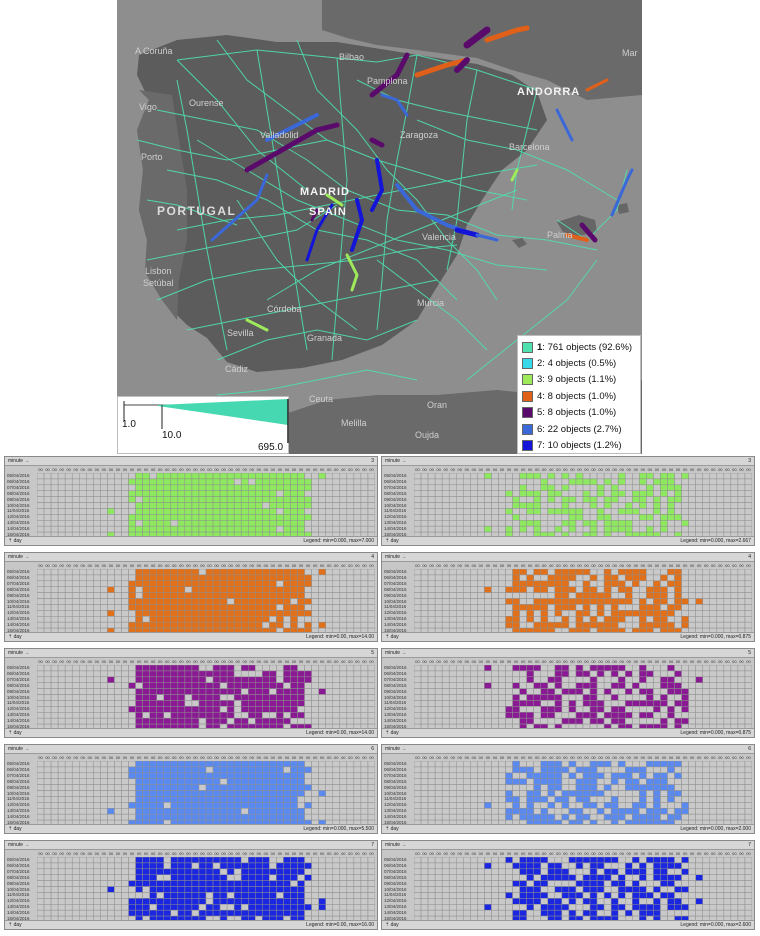 The height and width of the screenshot is (936, 760). I want to click on cluster-legend-item: 7: 10 objects (1.2%), so click(579, 445).